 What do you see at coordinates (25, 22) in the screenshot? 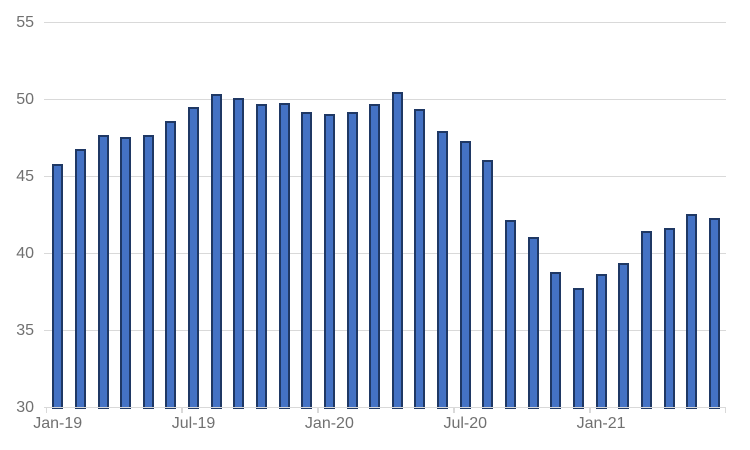
I see `y-axis-label-55: 55` at bounding box center [25, 22].